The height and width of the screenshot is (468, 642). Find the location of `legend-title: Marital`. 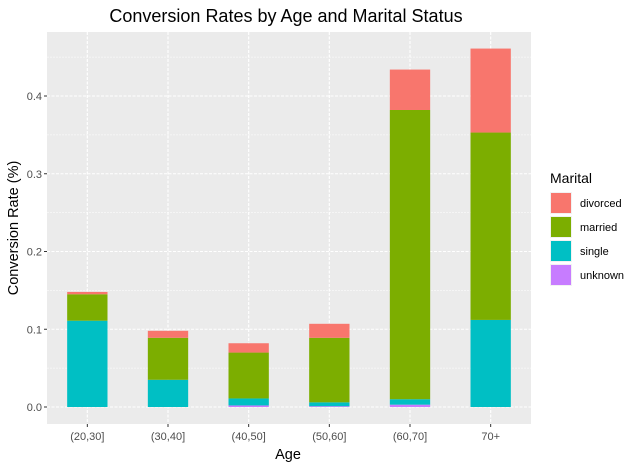

legend-title: Marital is located at coordinates (571, 178).